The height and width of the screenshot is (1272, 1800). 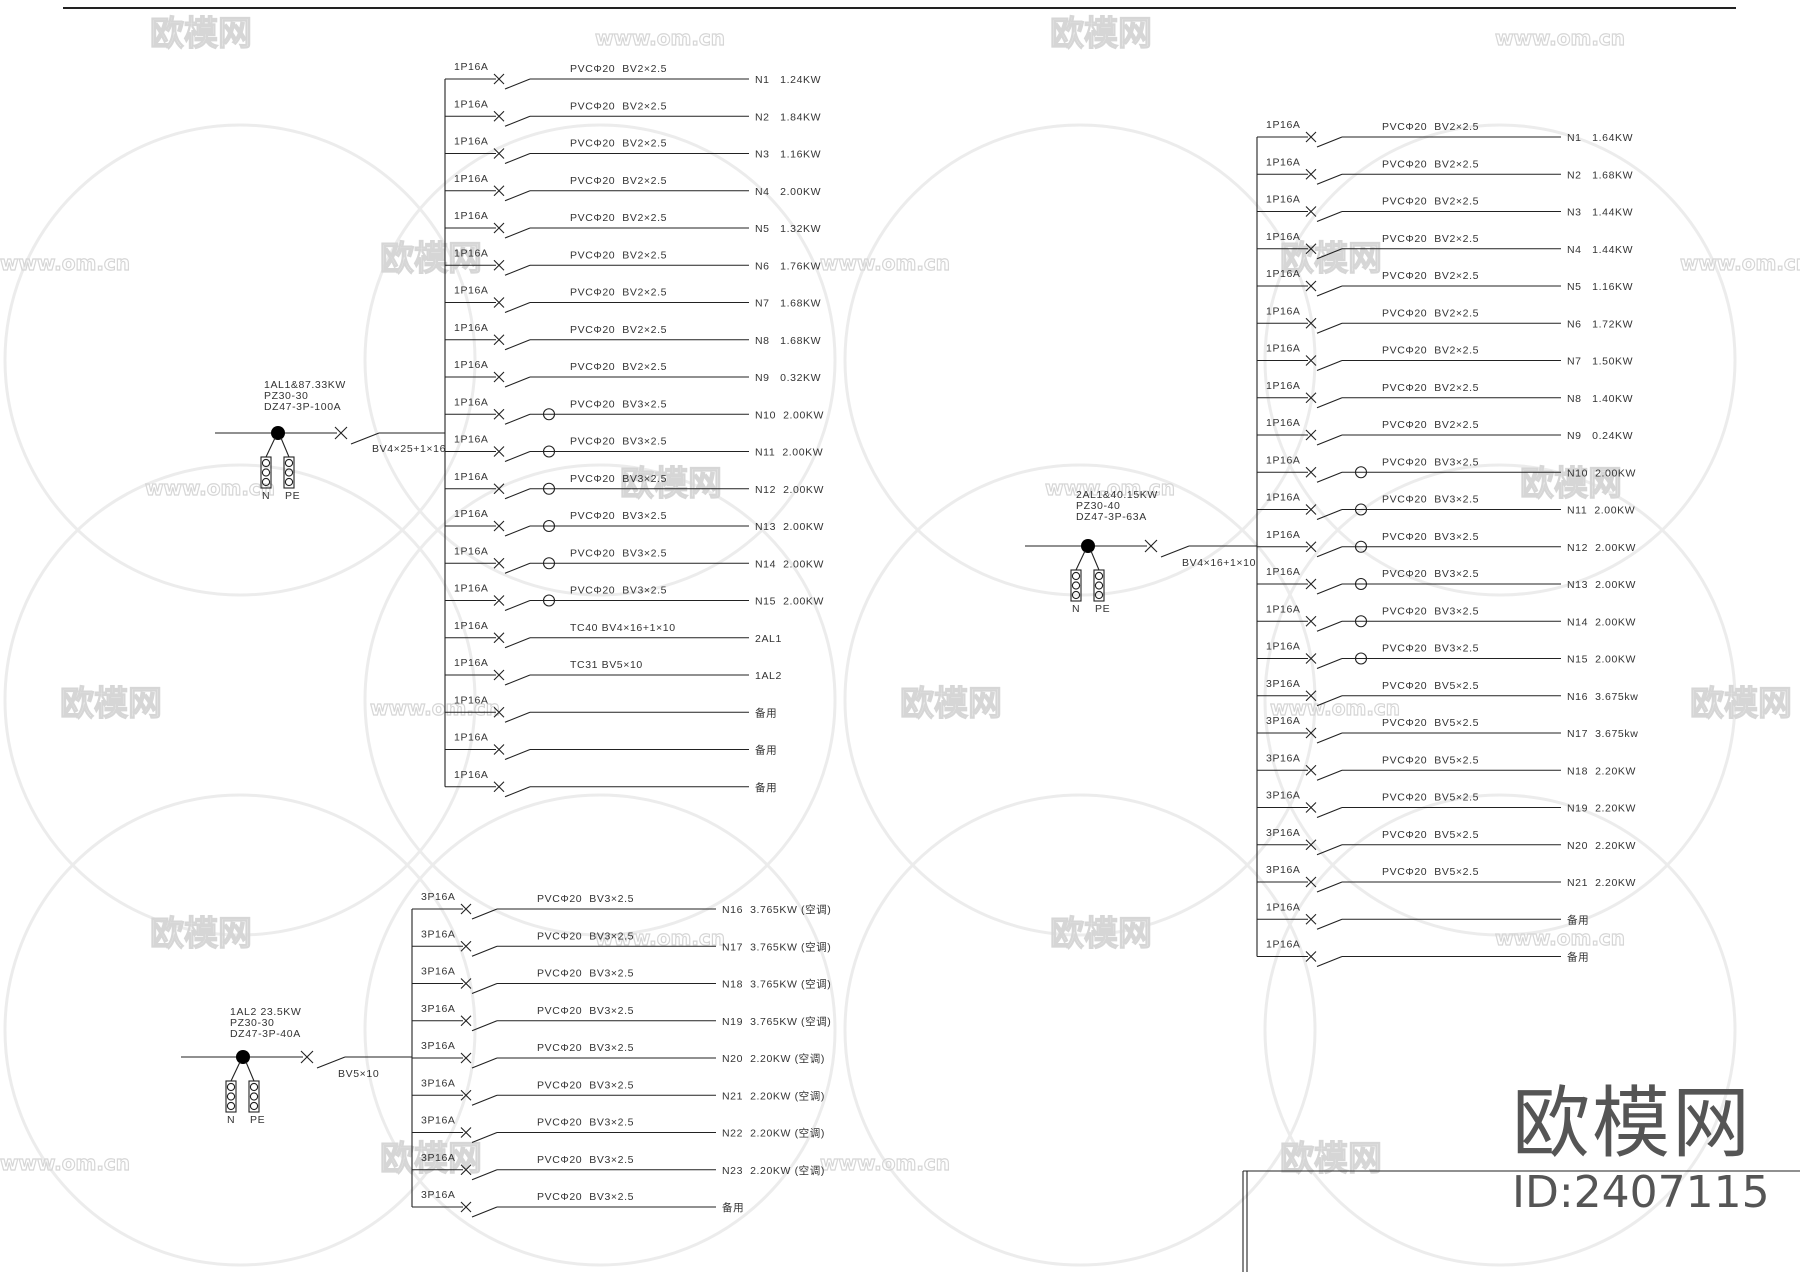 What do you see at coordinates (578, 1203) in the screenshot?
I see `branch-circuit: 3P16A PVCΦ20 BV3×2.5 备用` at bounding box center [578, 1203].